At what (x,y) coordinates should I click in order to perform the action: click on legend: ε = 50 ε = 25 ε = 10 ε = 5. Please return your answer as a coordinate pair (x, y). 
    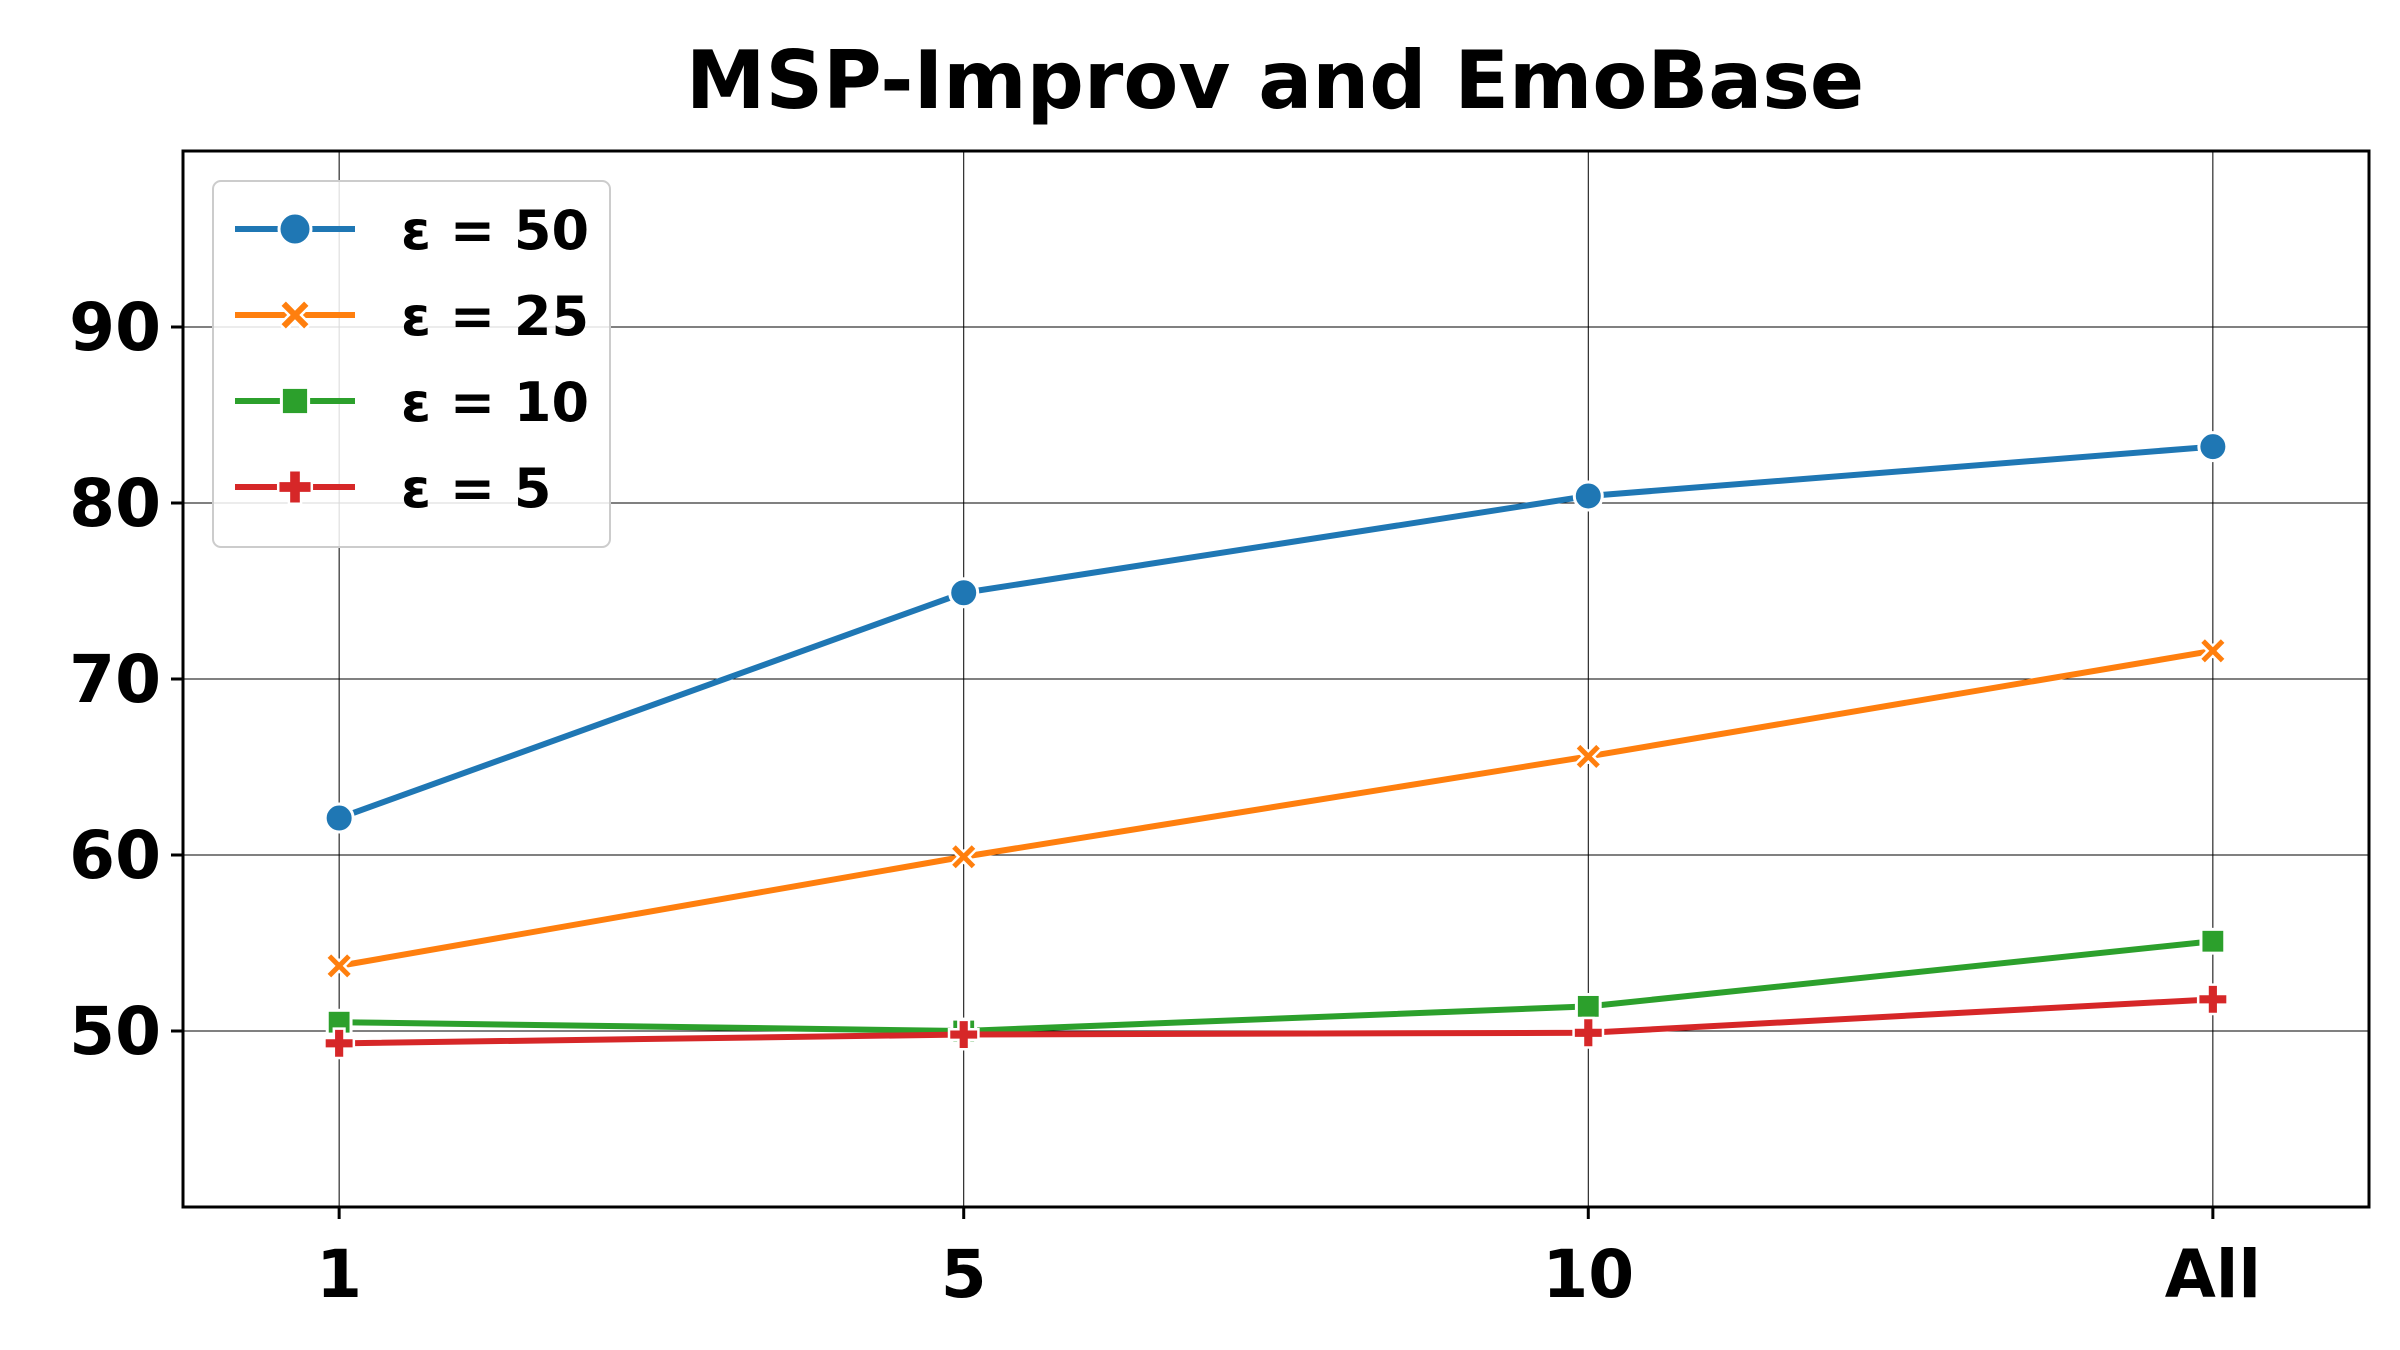
    Looking at the image, I should click on (411, 364).